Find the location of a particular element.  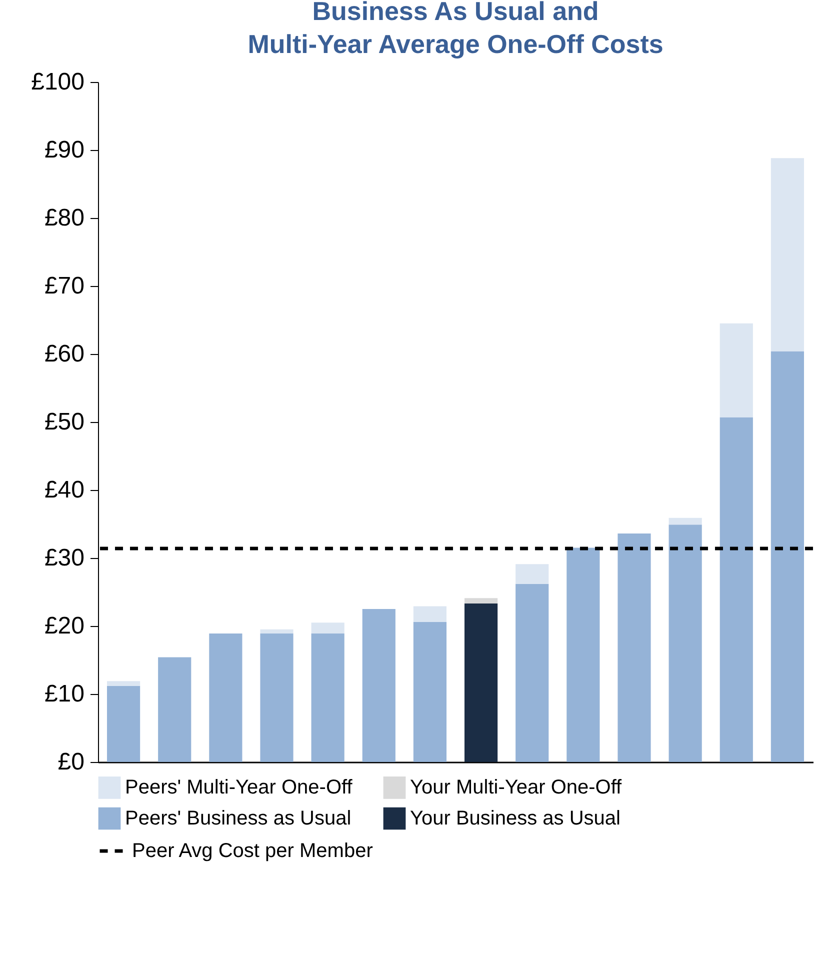

y-tick-label: £70 is located at coordinates (64, 286).